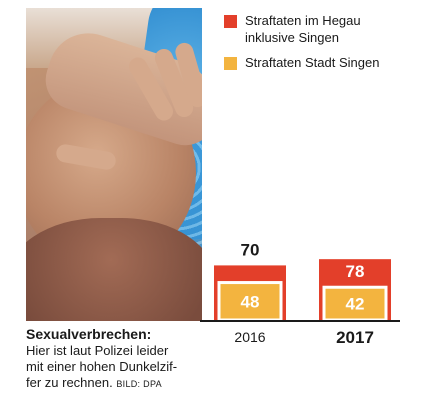 The width and height of the screenshot is (432, 412). What do you see at coordinates (89, 334) in the screenshot?
I see `caption-title: Sexualverbrechen:` at bounding box center [89, 334].